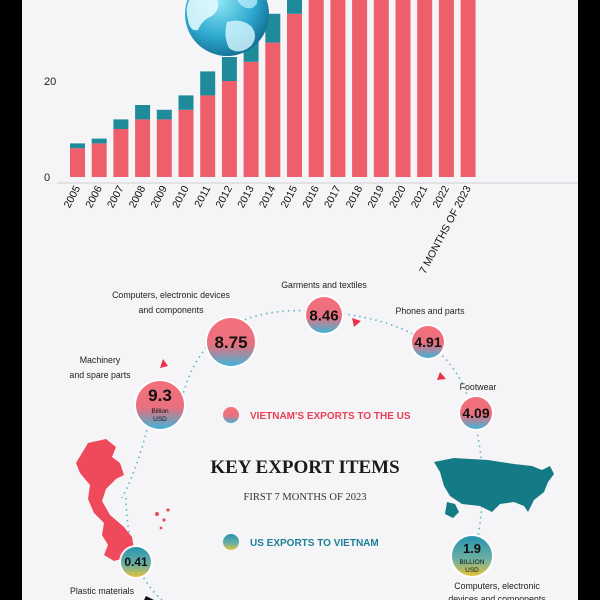  I want to click on legend-label-us-exports: US EXPORTS TO VIETNAM, so click(314, 543).